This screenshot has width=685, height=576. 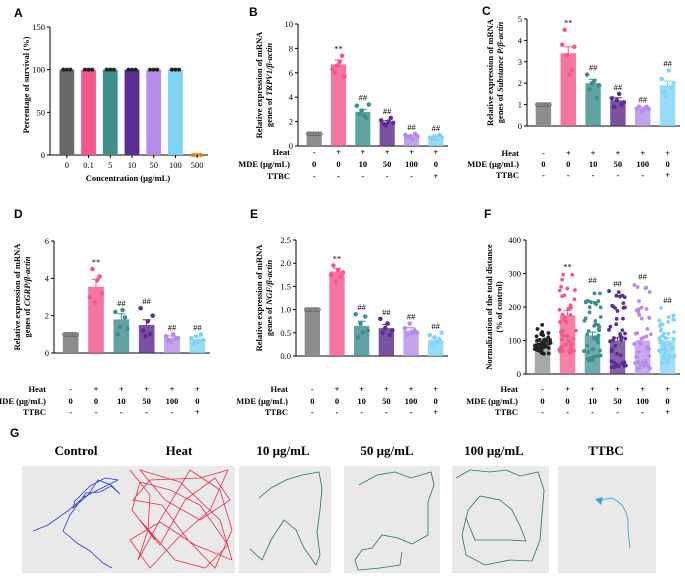 What do you see at coordinates (47, 353) in the screenshot?
I see `panel-d-ytick-label: 0` at bounding box center [47, 353].